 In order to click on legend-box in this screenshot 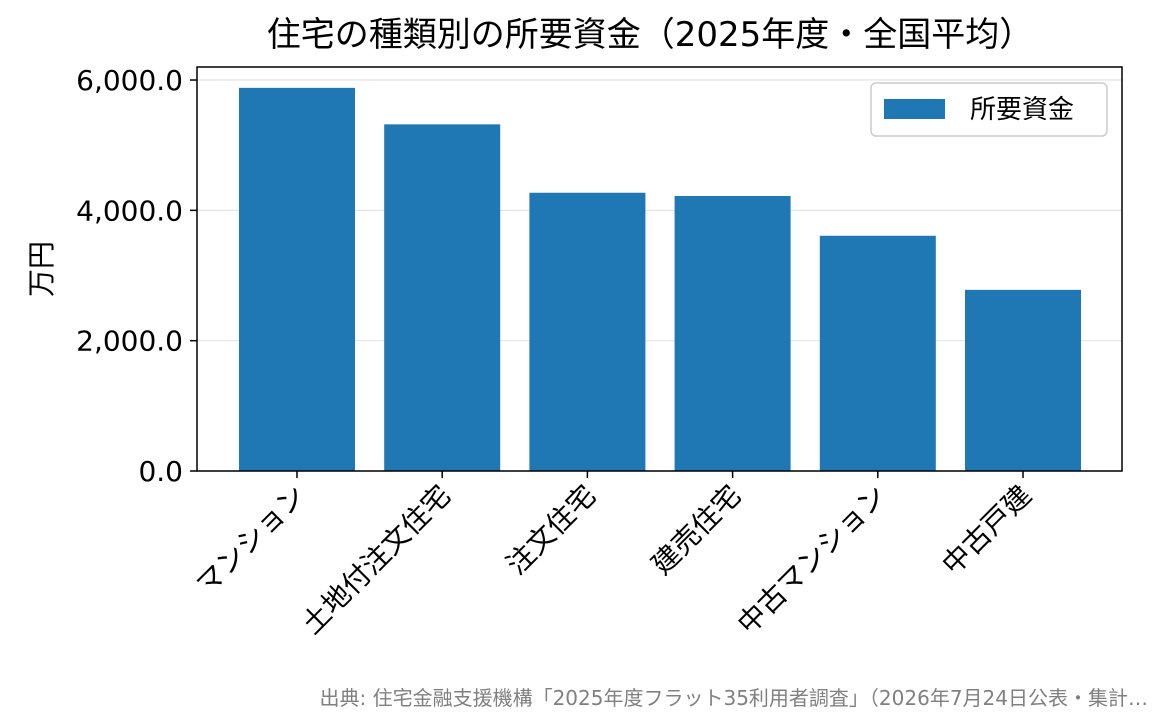, I will do `click(989, 109)`.